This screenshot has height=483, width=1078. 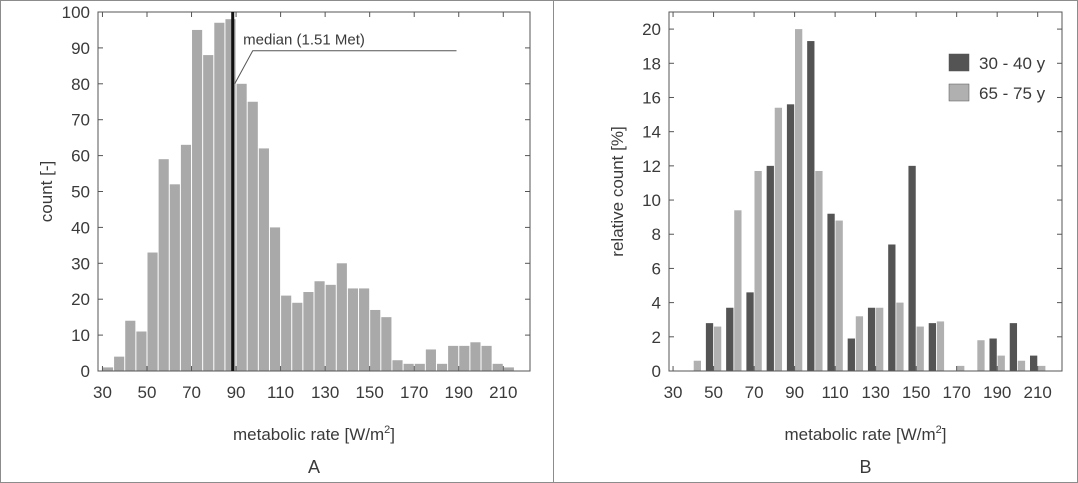 I want to click on median-label: median (1.51 Met), so click(x=304, y=40).